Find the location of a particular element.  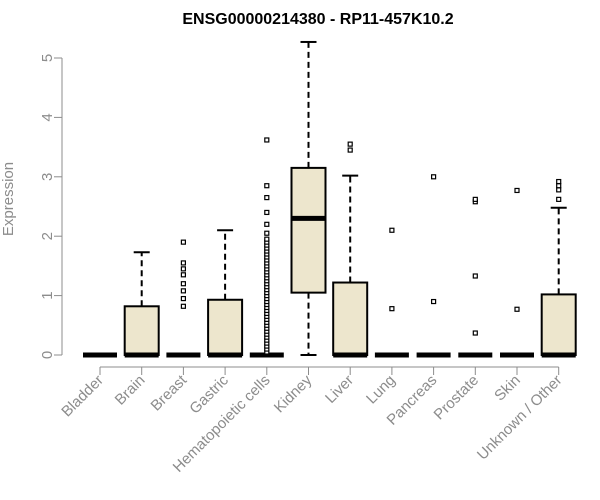

y-tick-label: 3 is located at coordinates (47, 177).